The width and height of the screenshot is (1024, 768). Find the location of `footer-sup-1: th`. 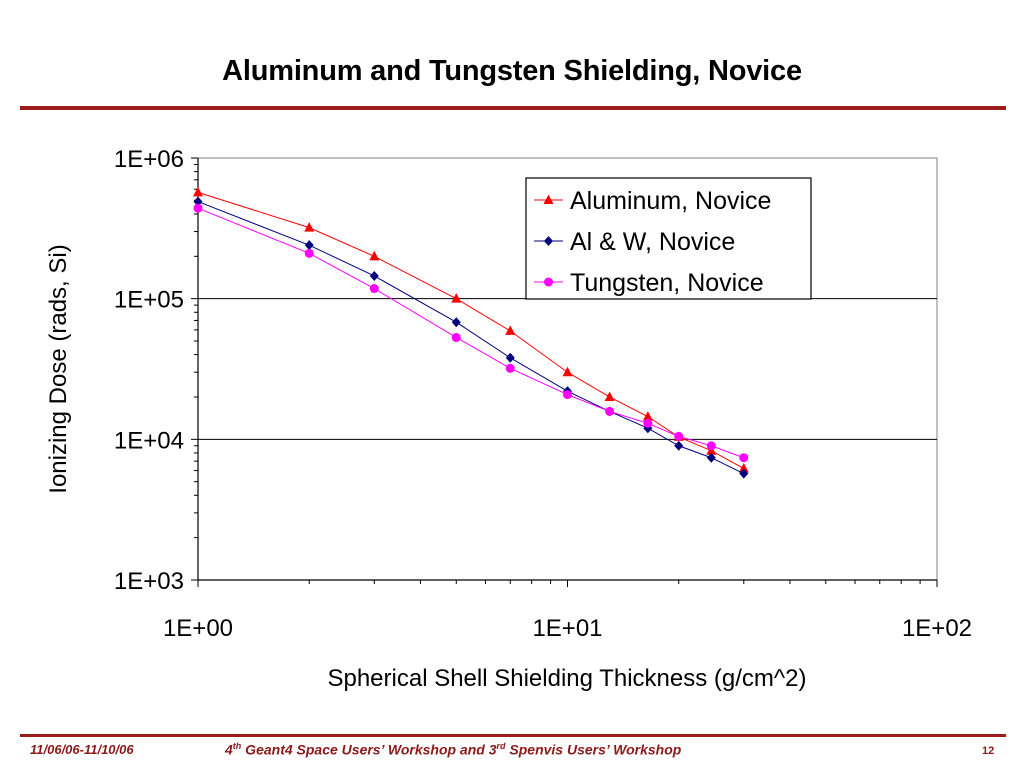

footer-sup-1: th is located at coordinates (237, 746).